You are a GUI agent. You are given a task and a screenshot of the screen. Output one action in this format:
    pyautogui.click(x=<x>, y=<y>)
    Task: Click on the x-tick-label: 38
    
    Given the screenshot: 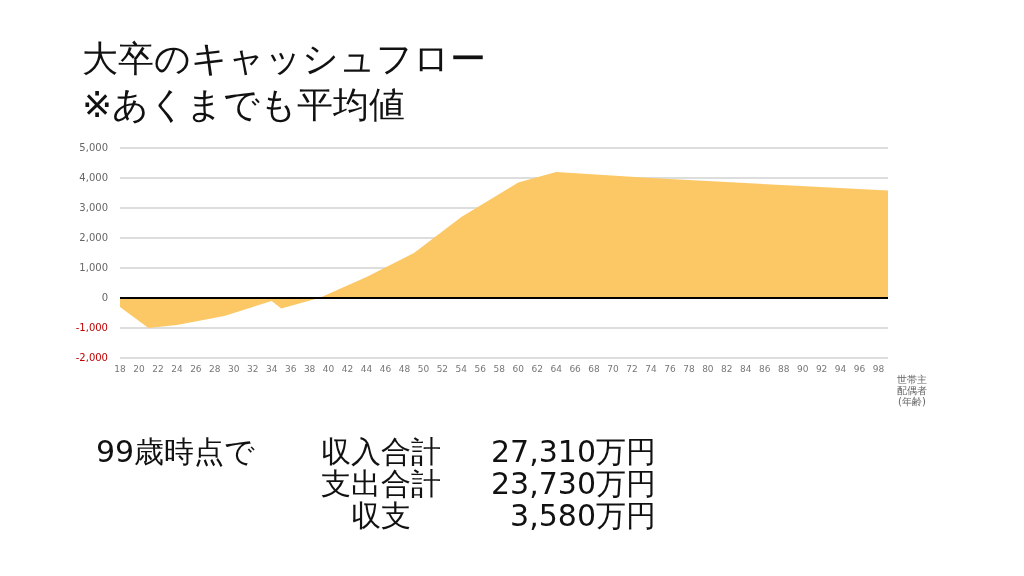 What is the action you would take?
    pyautogui.click(x=309, y=369)
    